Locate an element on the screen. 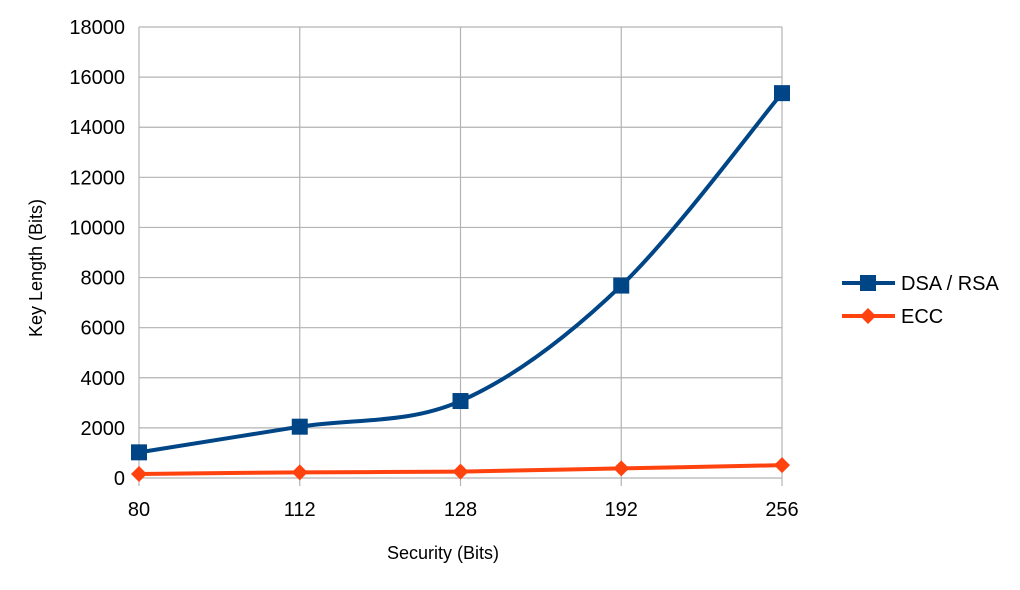 Image resolution: width=1020 pixels, height=590 pixels. legend-marker-ecc is located at coordinates (868, 316).